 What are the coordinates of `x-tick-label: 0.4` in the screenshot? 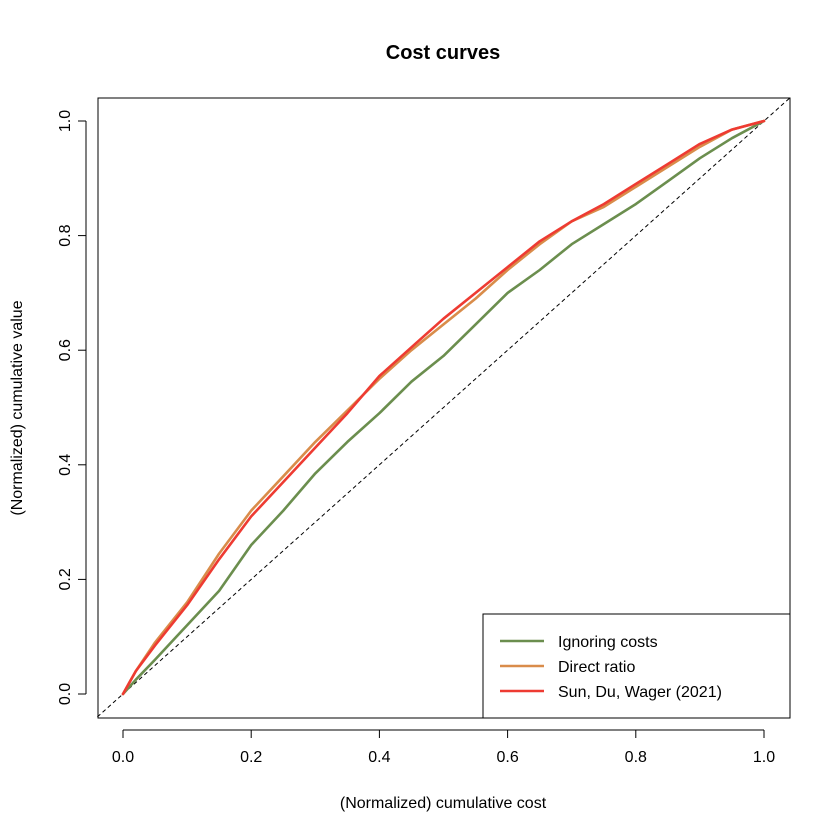 It's located at (379, 757).